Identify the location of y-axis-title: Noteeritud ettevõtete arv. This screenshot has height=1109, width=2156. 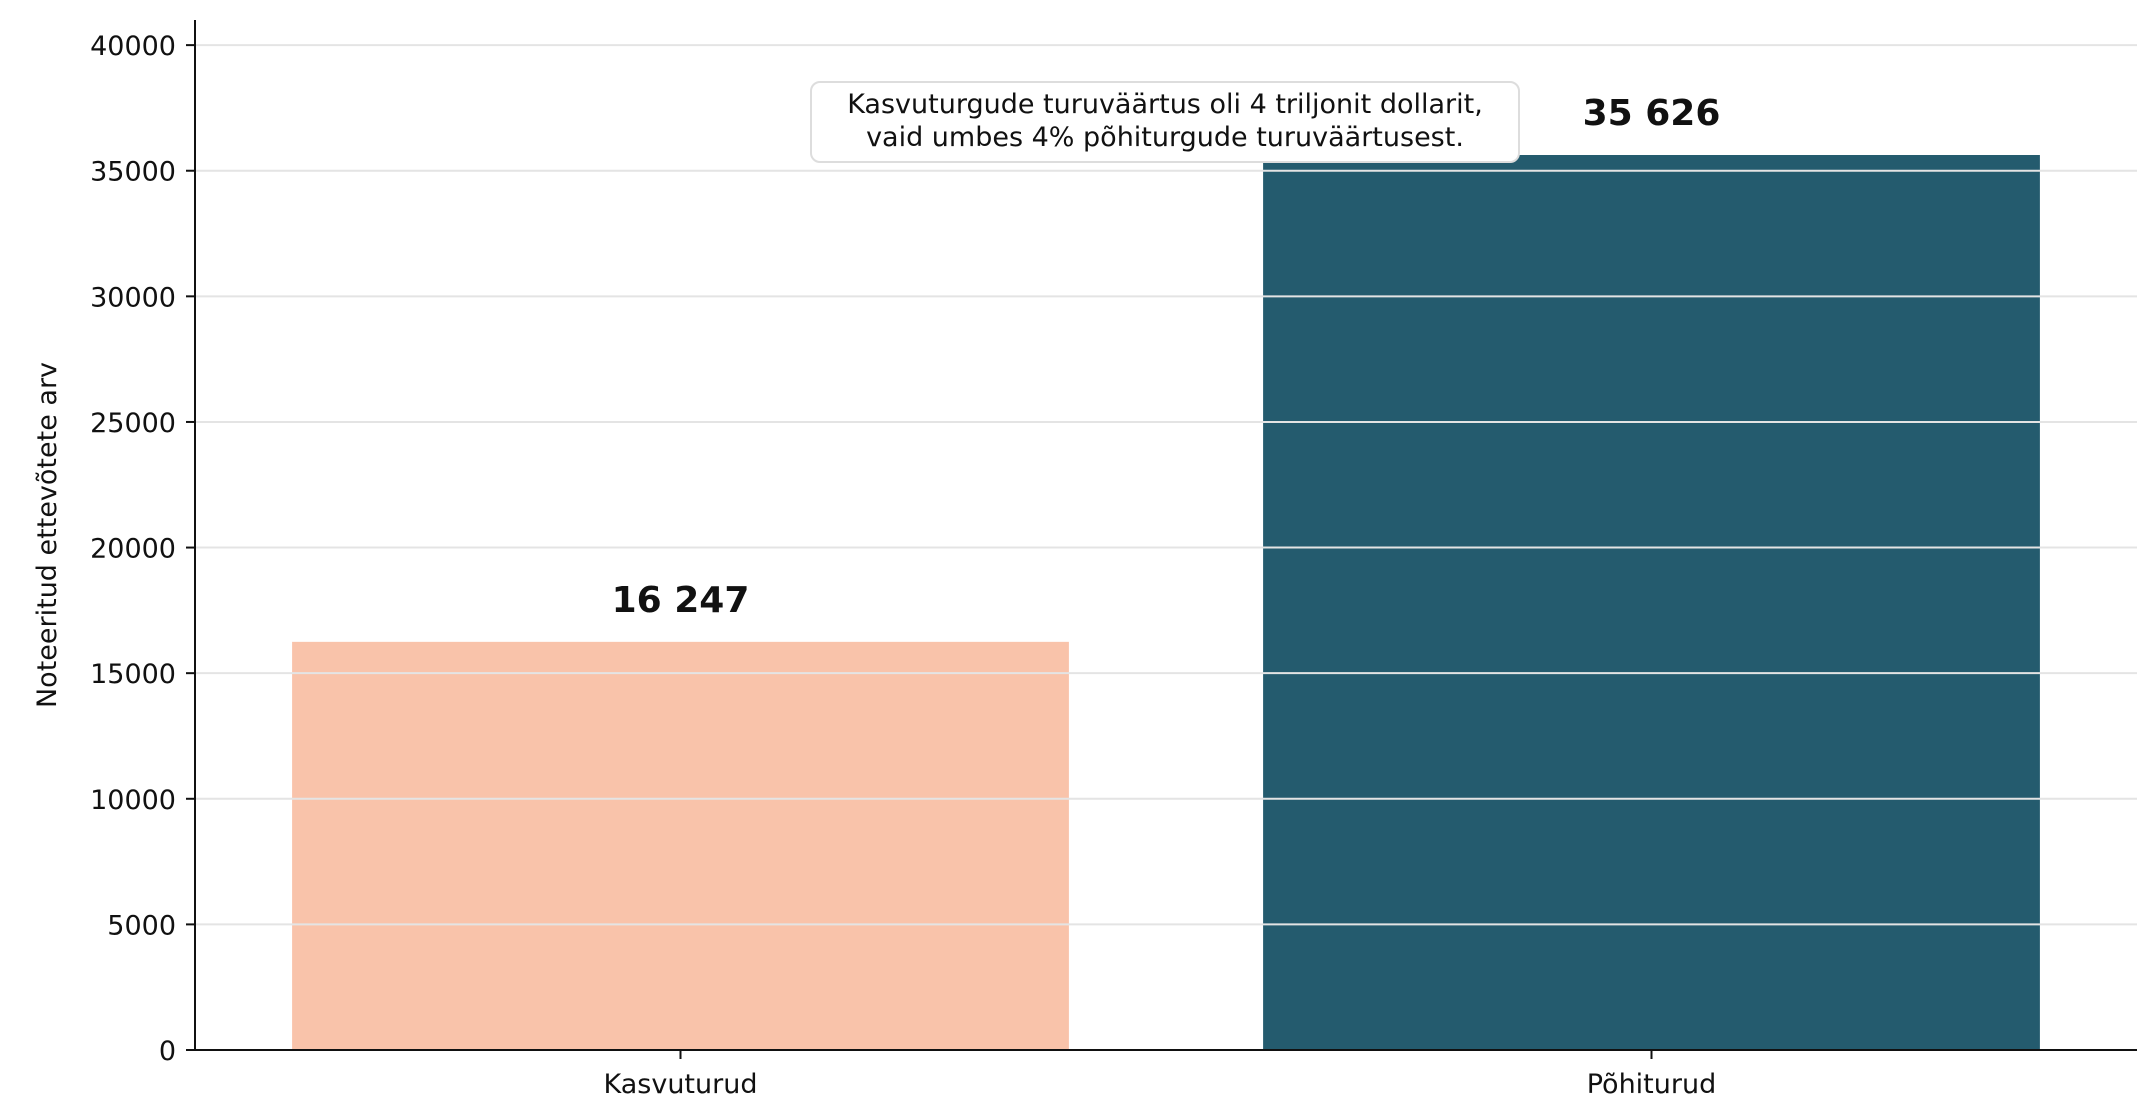
(47, 535).